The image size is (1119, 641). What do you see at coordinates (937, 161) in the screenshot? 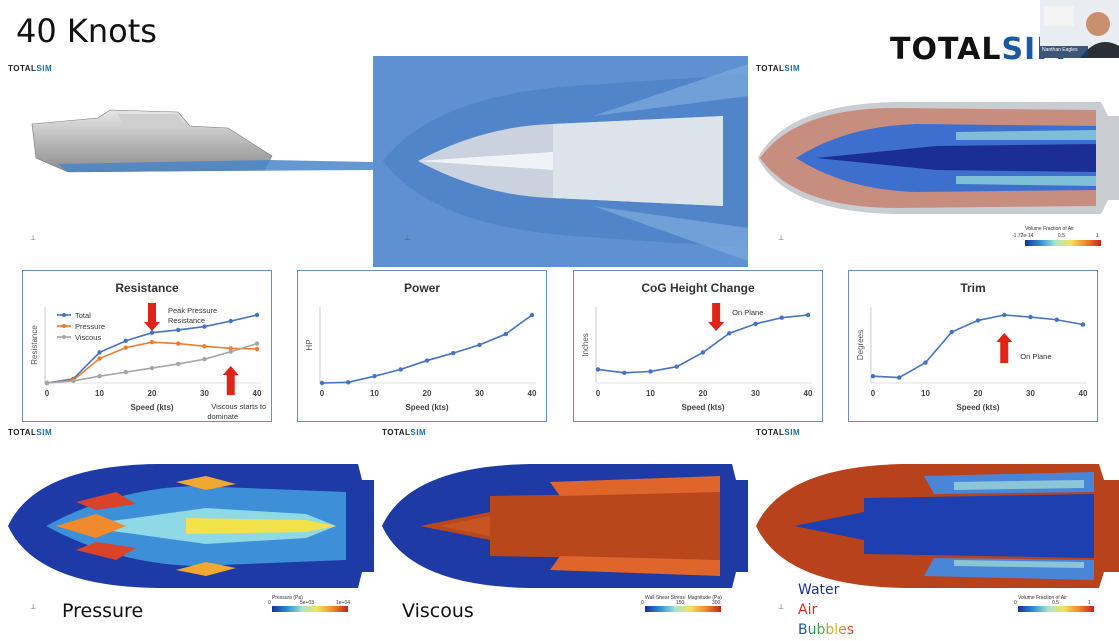
I see `streamline-view` at bounding box center [937, 161].